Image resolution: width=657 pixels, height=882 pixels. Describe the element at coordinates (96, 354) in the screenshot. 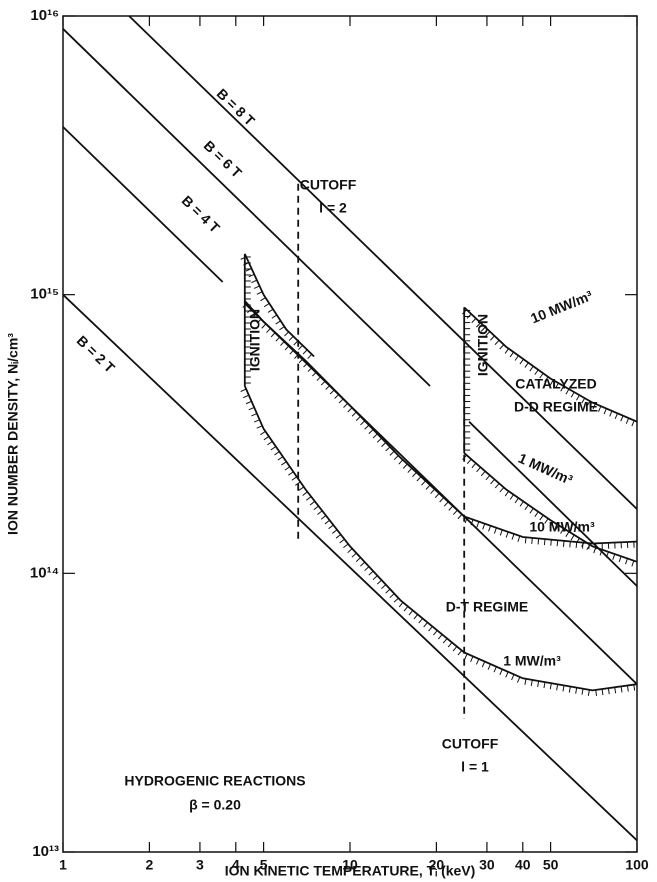

I see `annotation: B = 2 T` at that location.